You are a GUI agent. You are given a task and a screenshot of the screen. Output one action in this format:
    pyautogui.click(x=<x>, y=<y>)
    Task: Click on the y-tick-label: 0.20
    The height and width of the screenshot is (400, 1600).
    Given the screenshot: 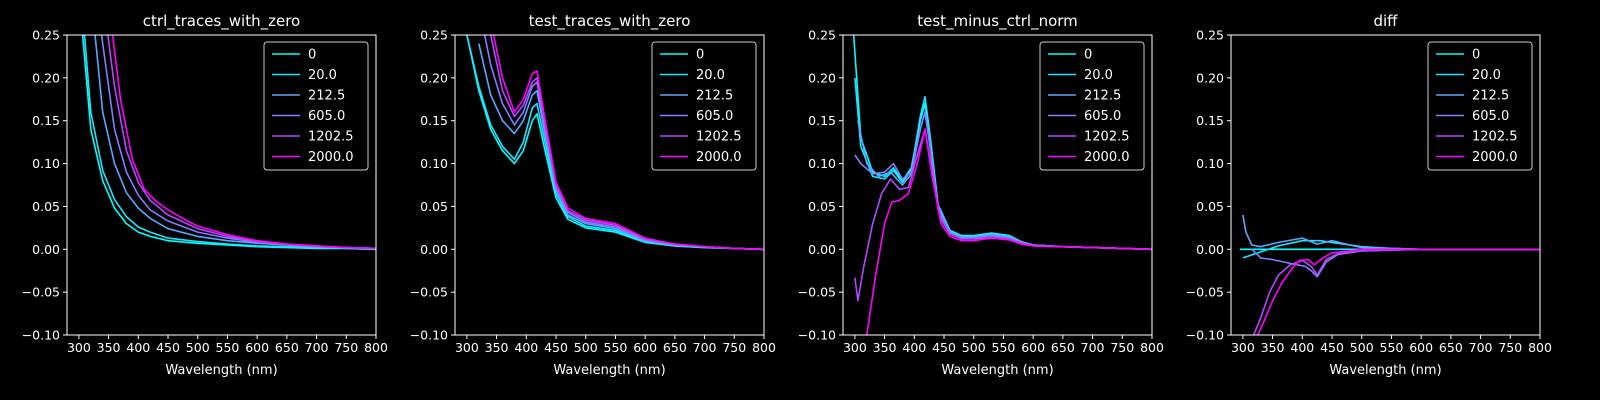 What is the action you would take?
    pyautogui.click(x=434, y=77)
    